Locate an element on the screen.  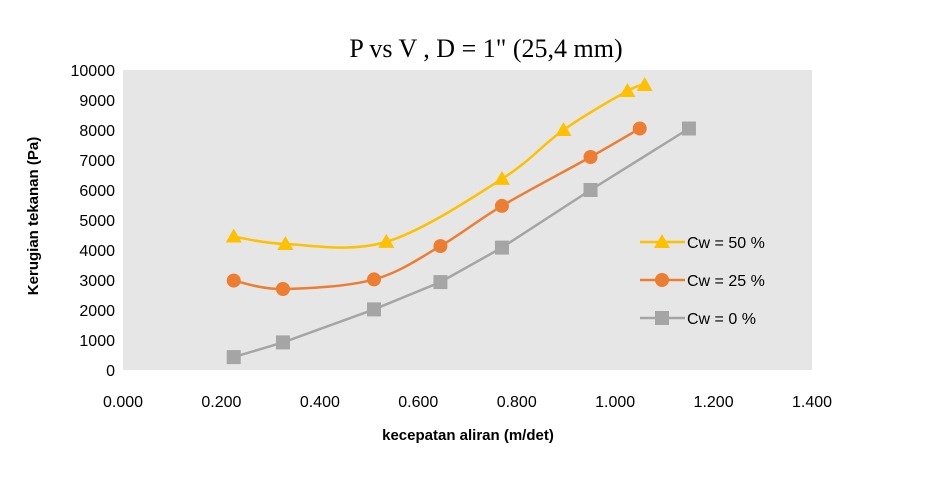
y-tick-label: 3000 is located at coordinates (97, 281).